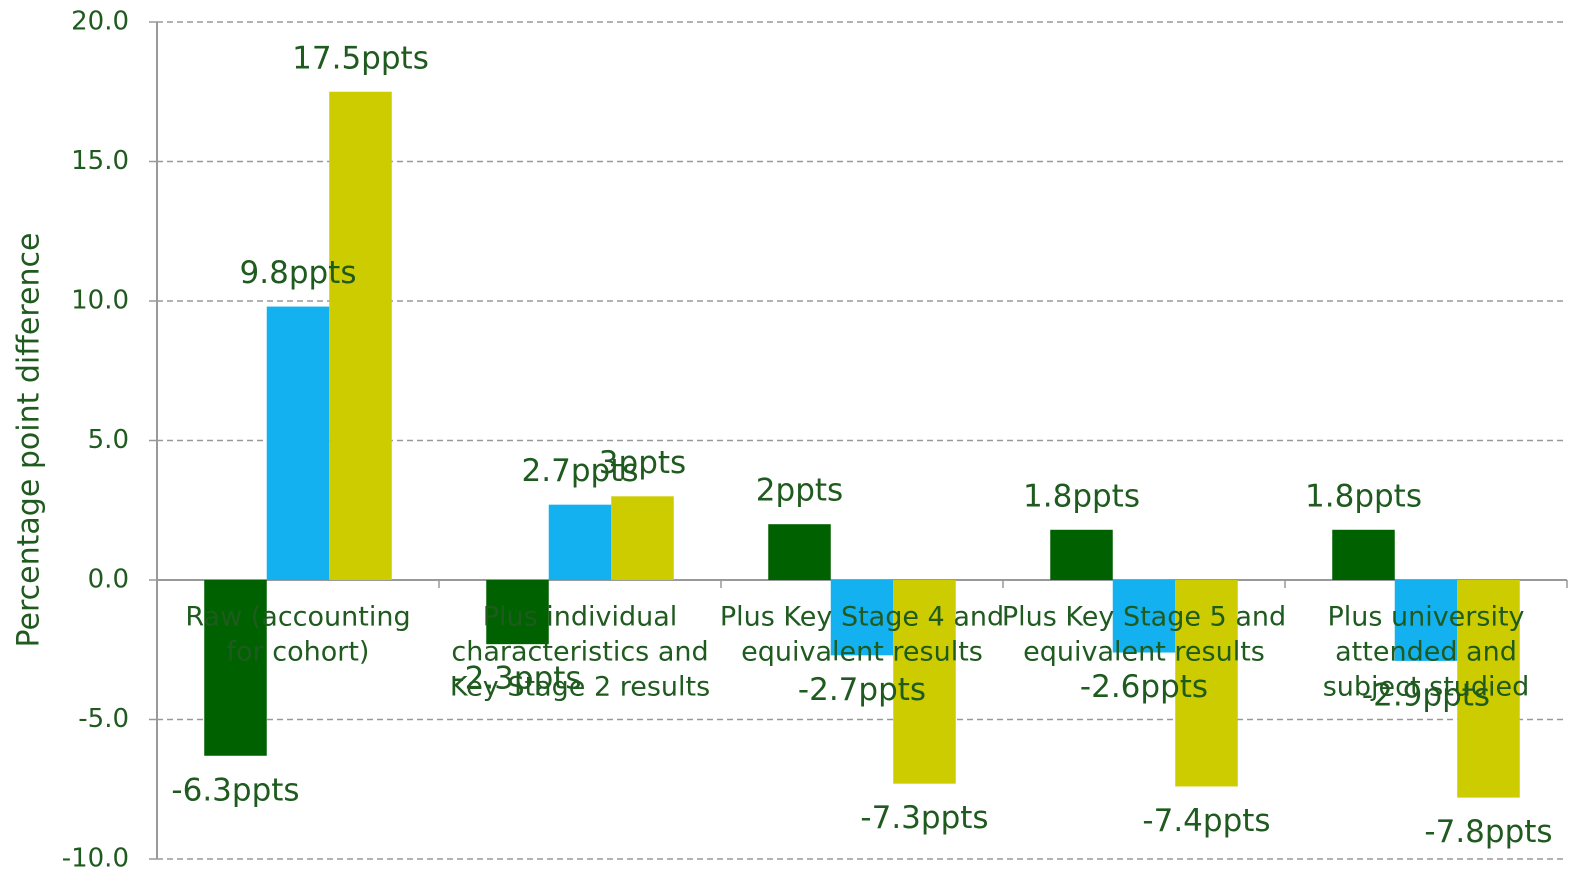  I want to click on y-tick-label: 0.0, so click(108, 580).